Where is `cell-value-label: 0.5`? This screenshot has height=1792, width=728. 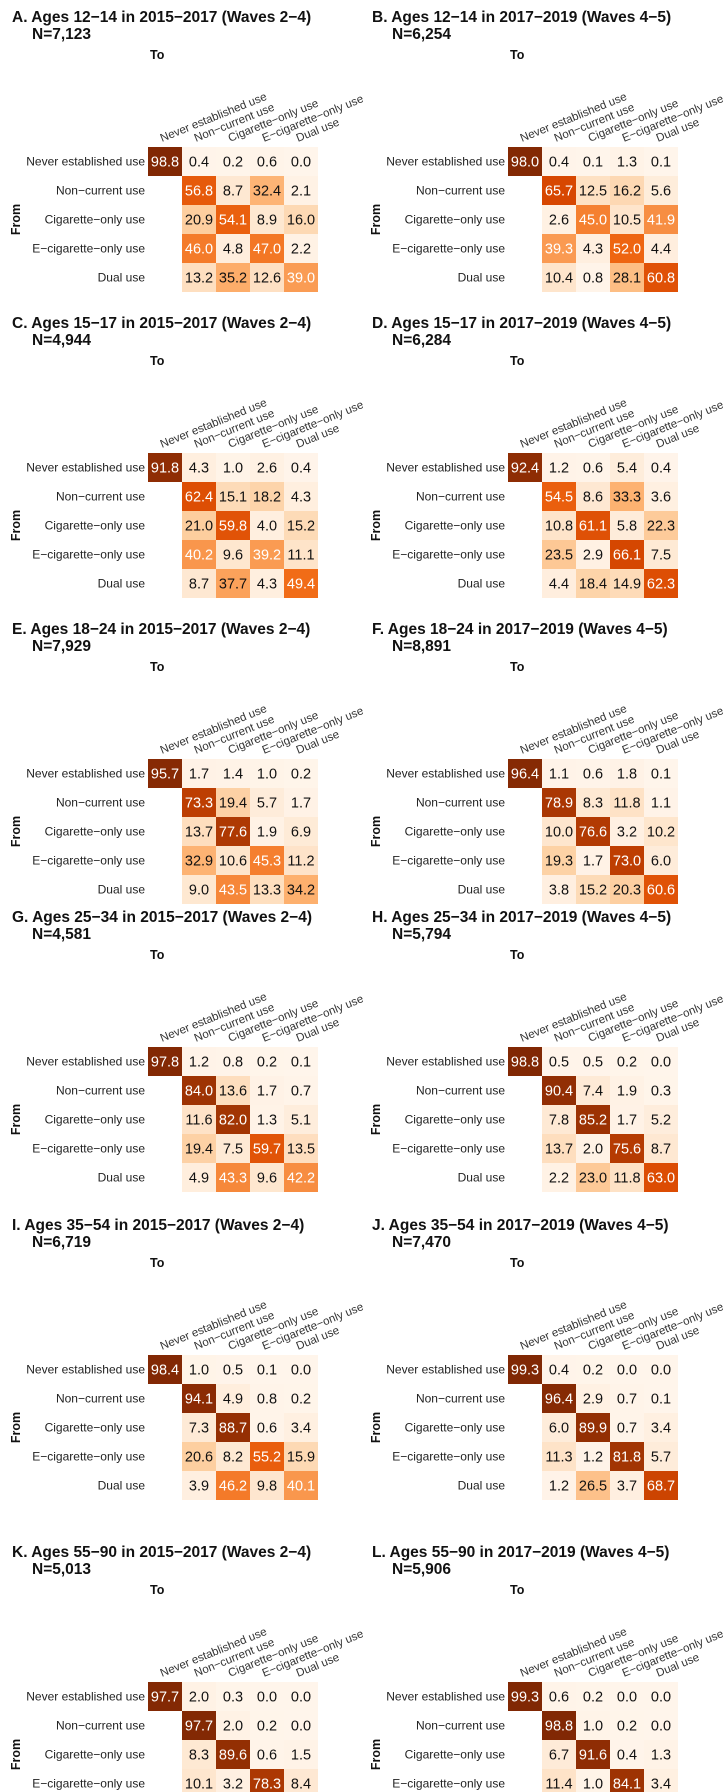
cell-value-label: 0.5 is located at coordinates (593, 1063).